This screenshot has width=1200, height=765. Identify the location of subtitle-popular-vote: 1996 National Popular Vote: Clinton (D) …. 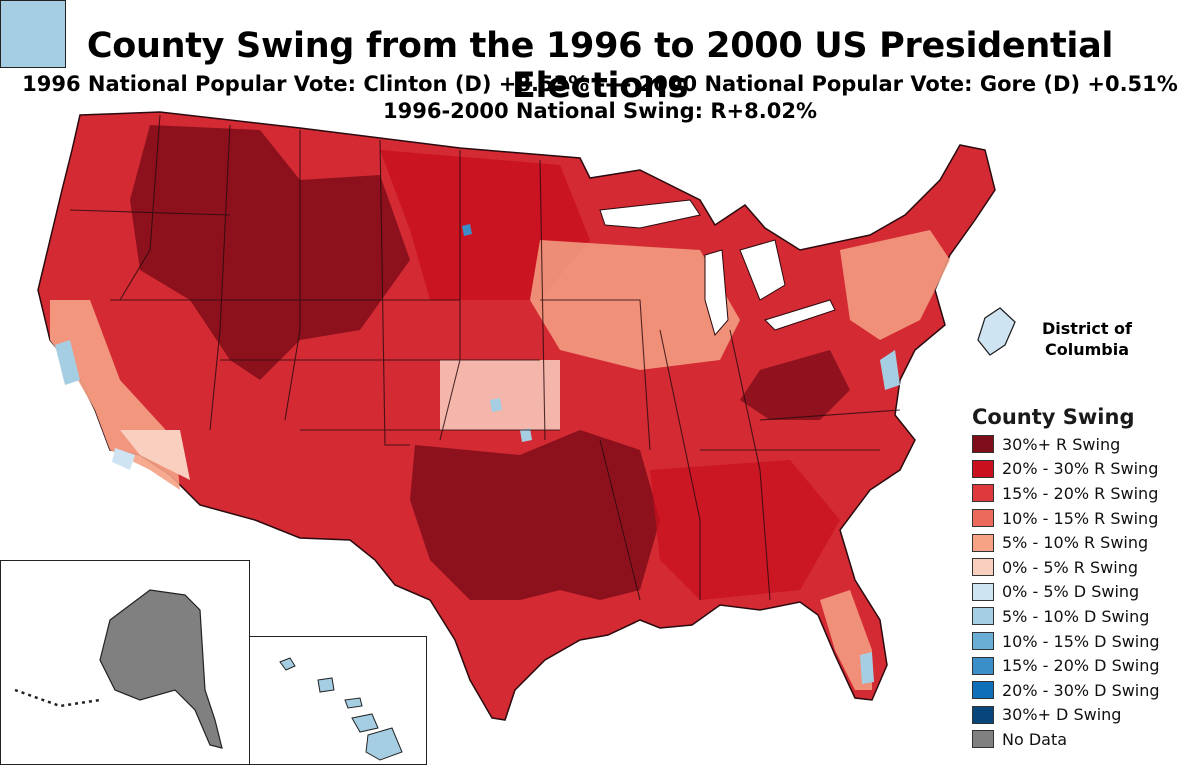
(600, 84).